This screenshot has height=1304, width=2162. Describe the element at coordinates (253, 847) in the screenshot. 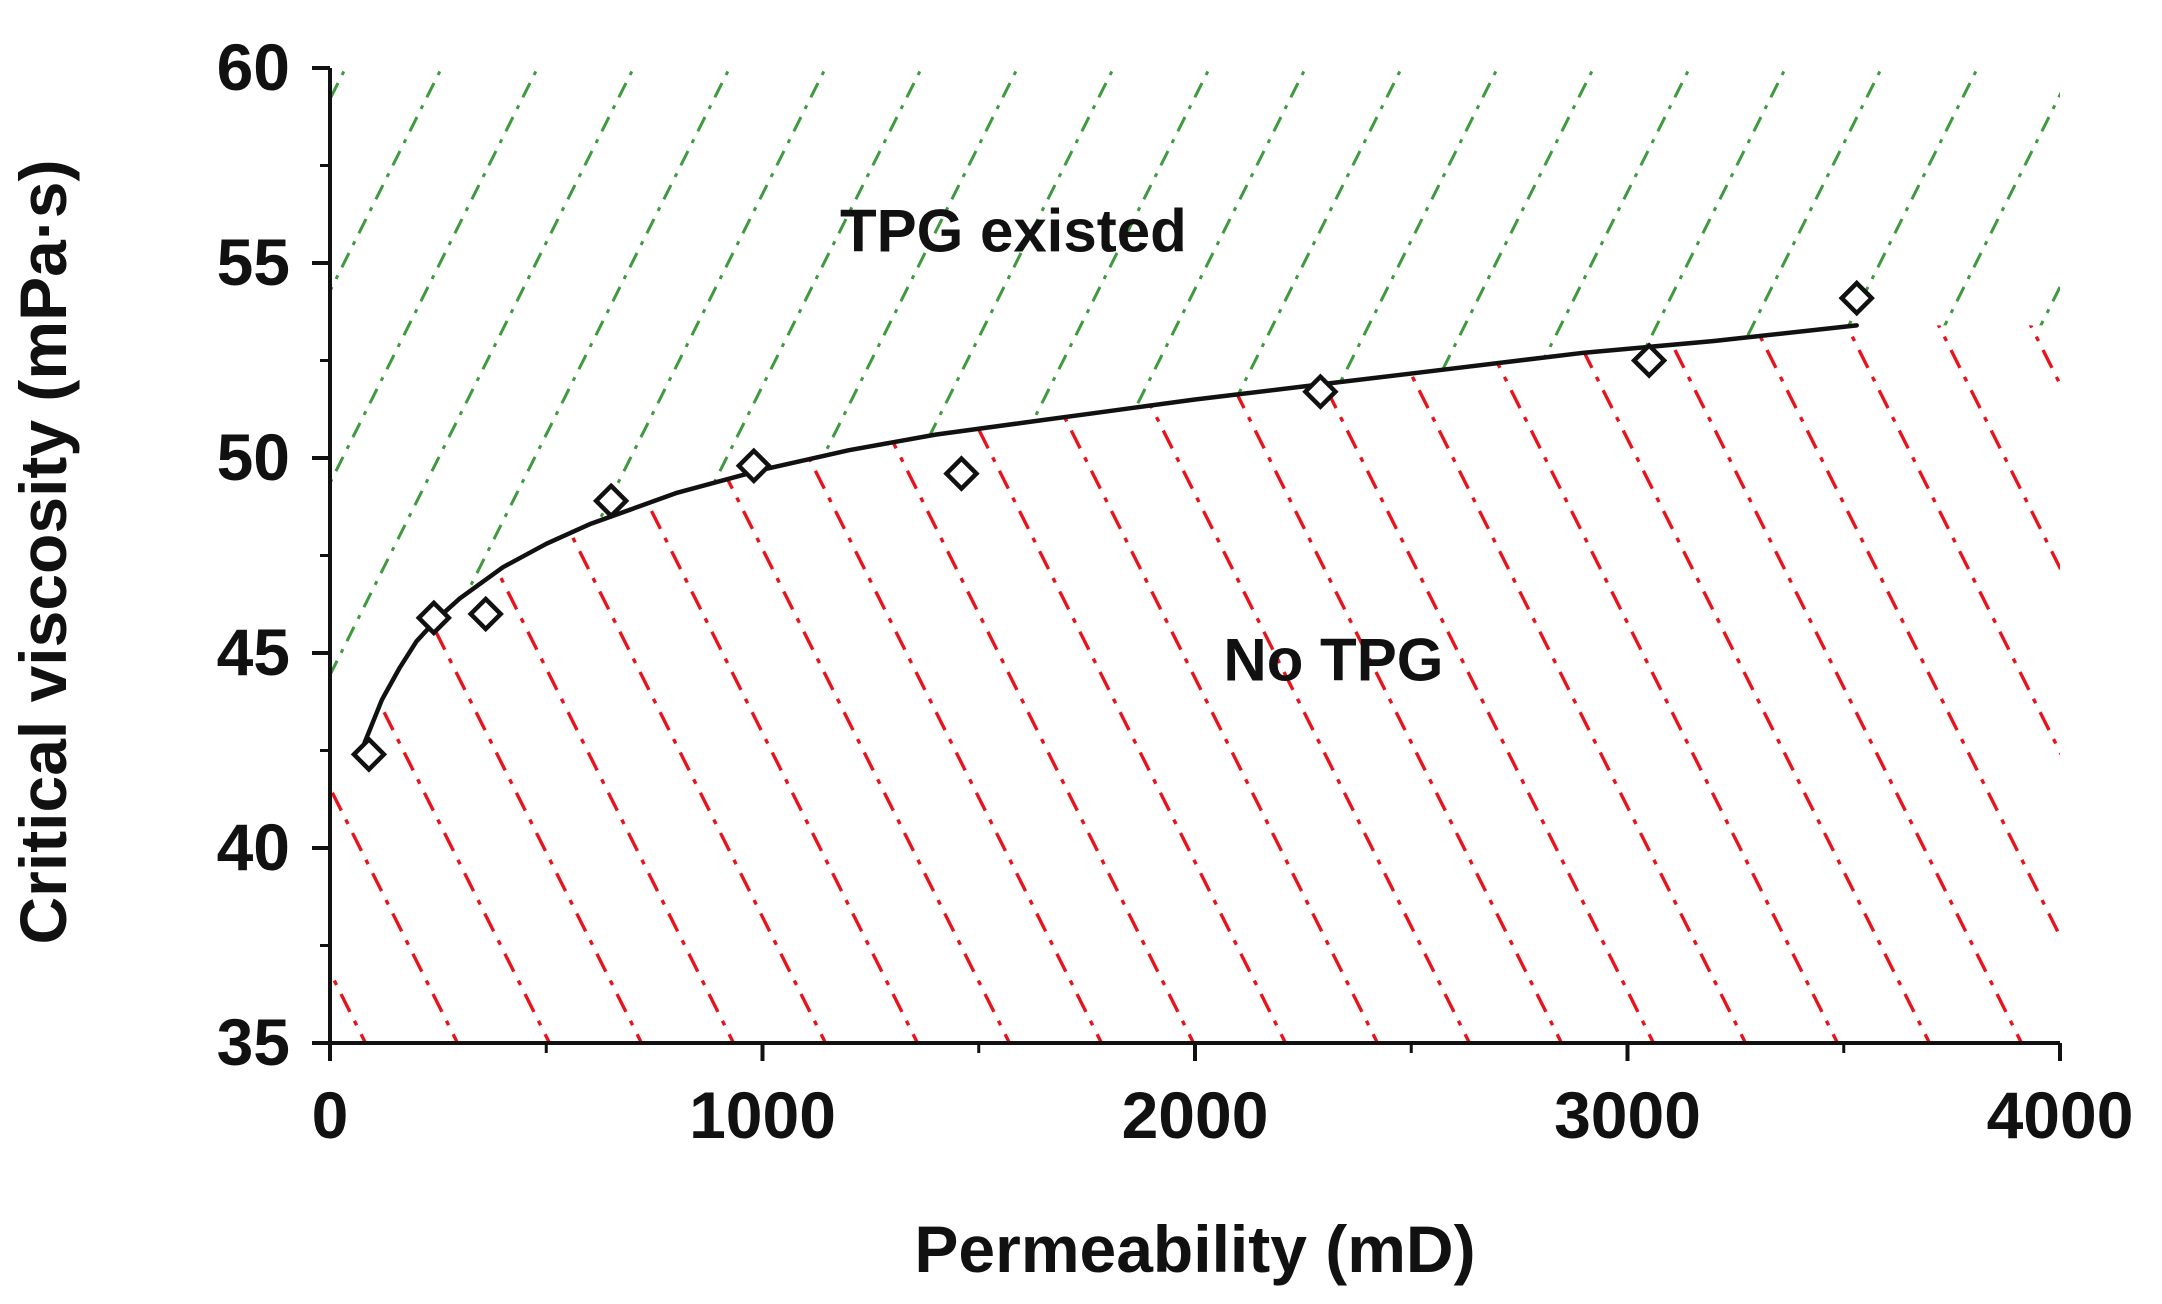

I see `y-tick-label: 40` at that location.